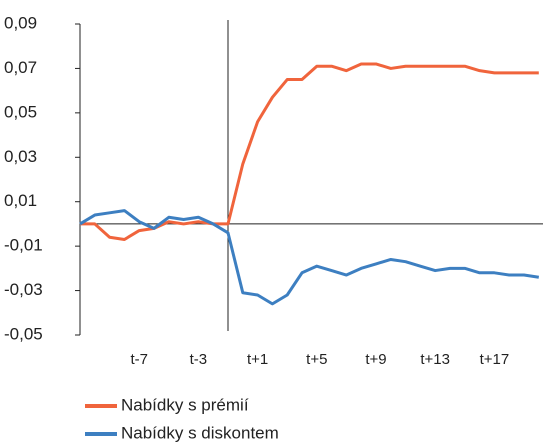 Image resolution: width=543 pixels, height=443 pixels. What do you see at coordinates (435, 359) in the screenshot?
I see `x-tick-label: t+13` at bounding box center [435, 359].